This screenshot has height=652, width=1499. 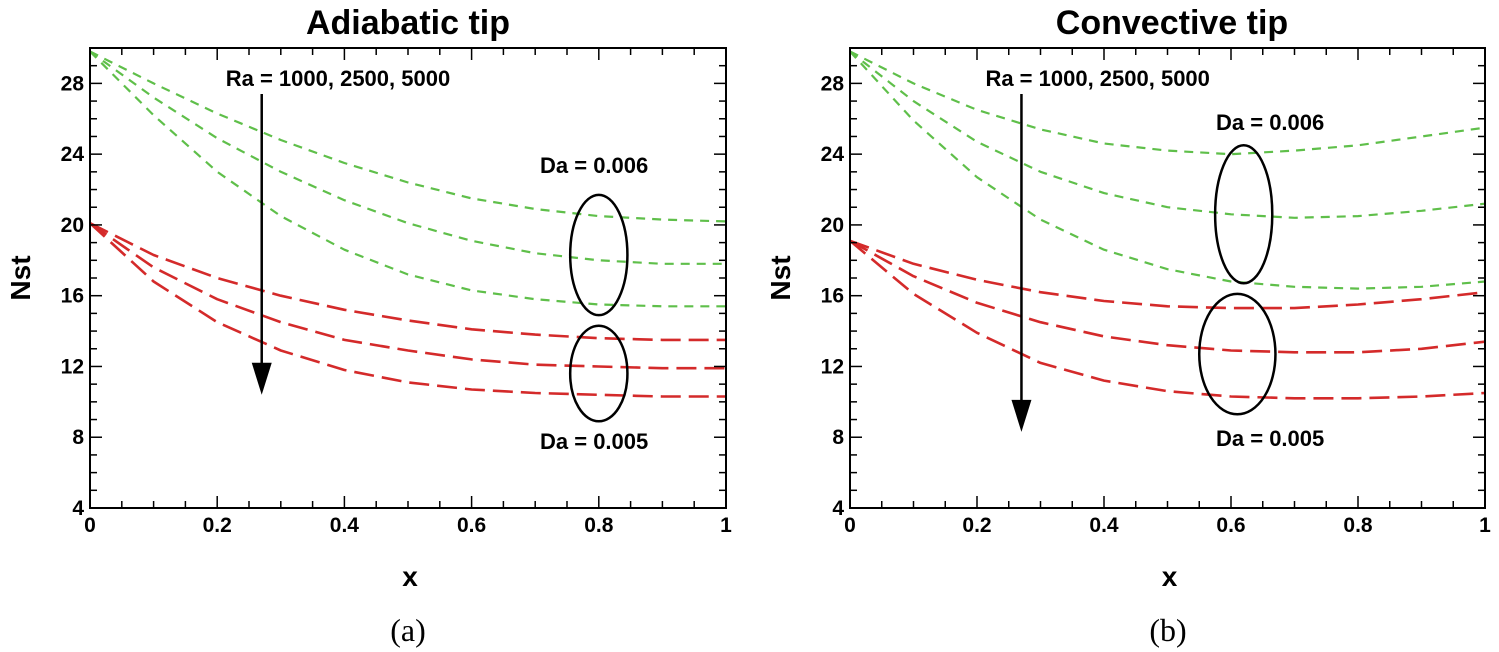 I want to click on chart-title: Convective tip, so click(x=1172, y=23).